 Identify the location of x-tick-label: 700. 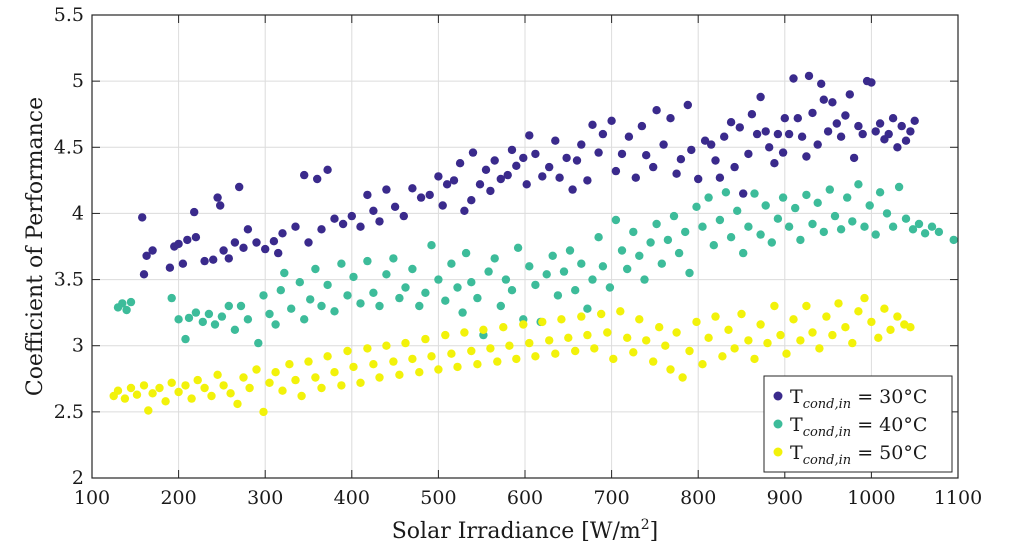
(611, 498).